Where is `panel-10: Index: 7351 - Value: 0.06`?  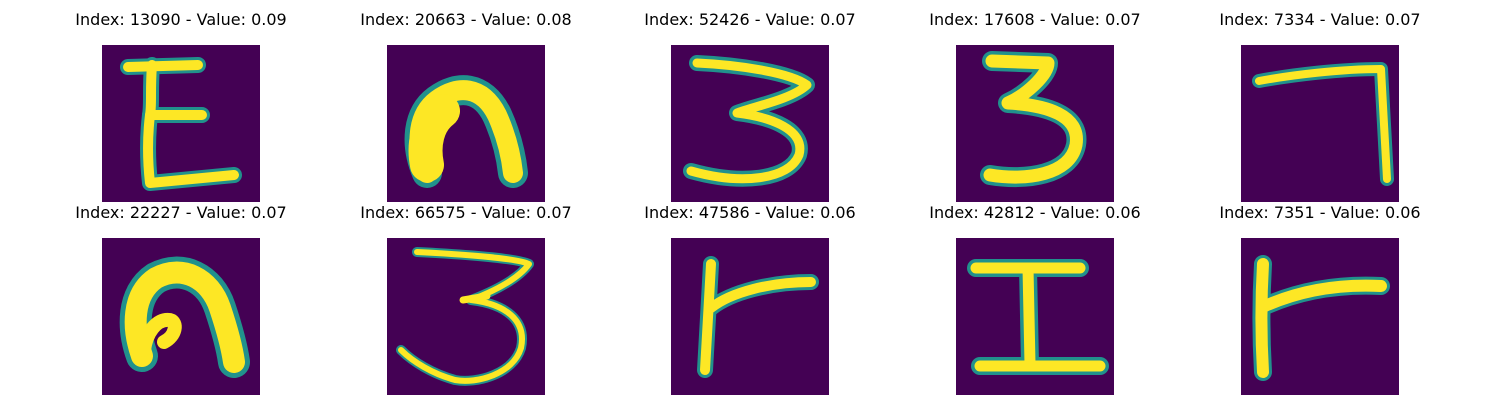 panel-10: Index: 7351 - Value: 0.06 is located at coordinates (1320, 299).